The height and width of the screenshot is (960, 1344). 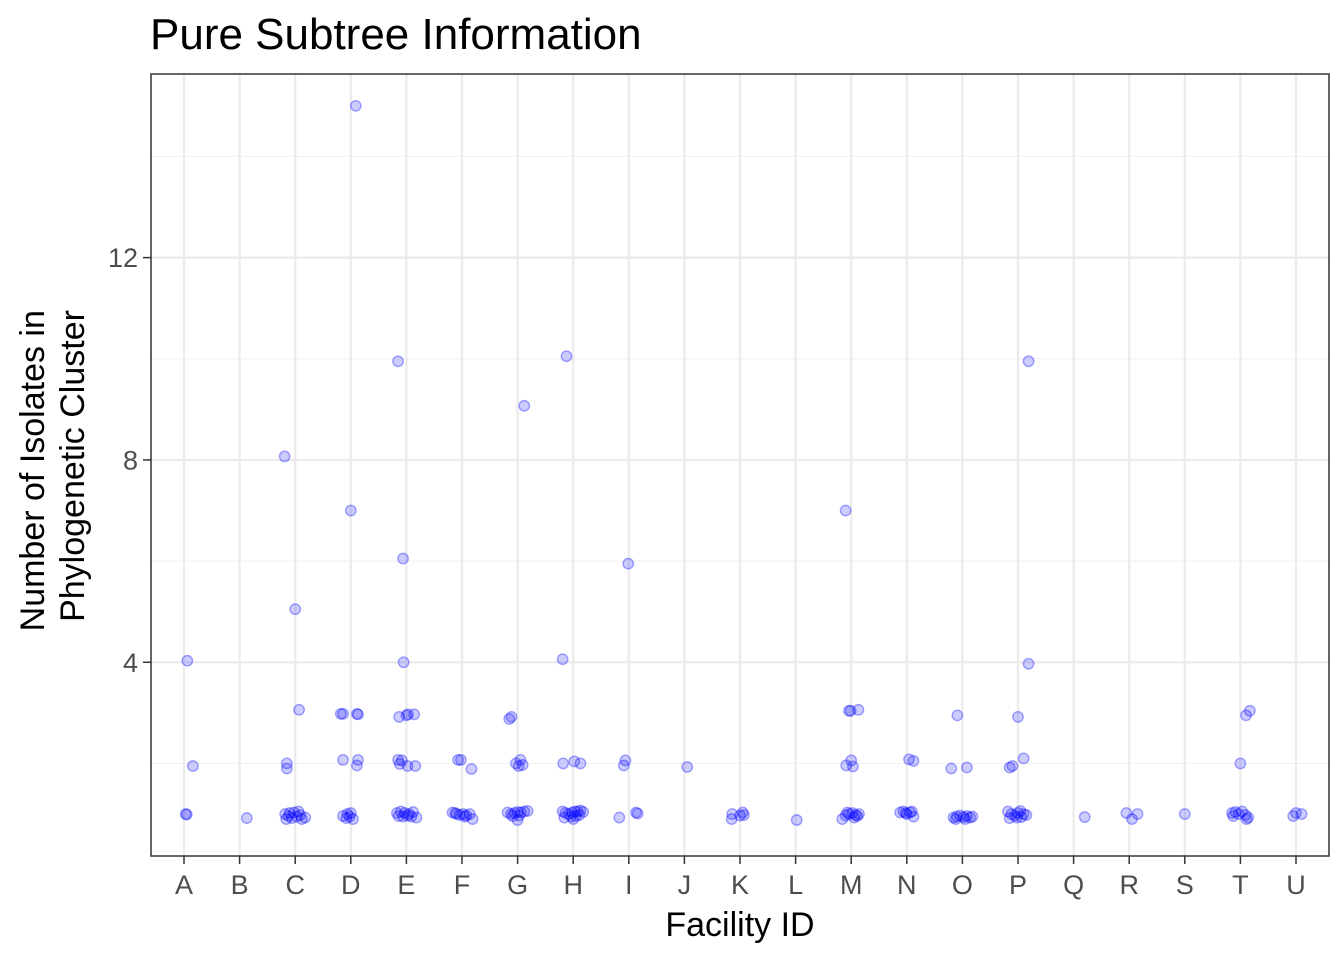 I want to click on x-tick-label: D, so click(x=351, y=885).